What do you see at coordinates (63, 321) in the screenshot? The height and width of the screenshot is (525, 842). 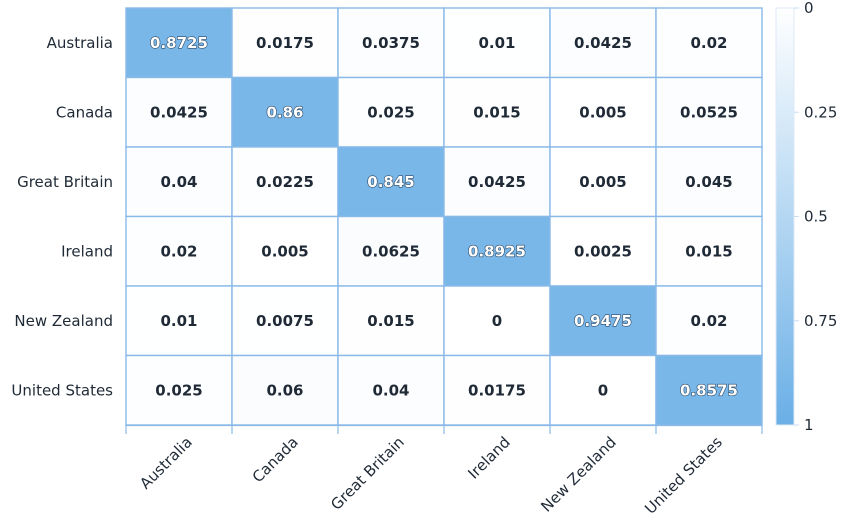 I see `y-axis-label: New Zealand` at bounding box center [63, 321].